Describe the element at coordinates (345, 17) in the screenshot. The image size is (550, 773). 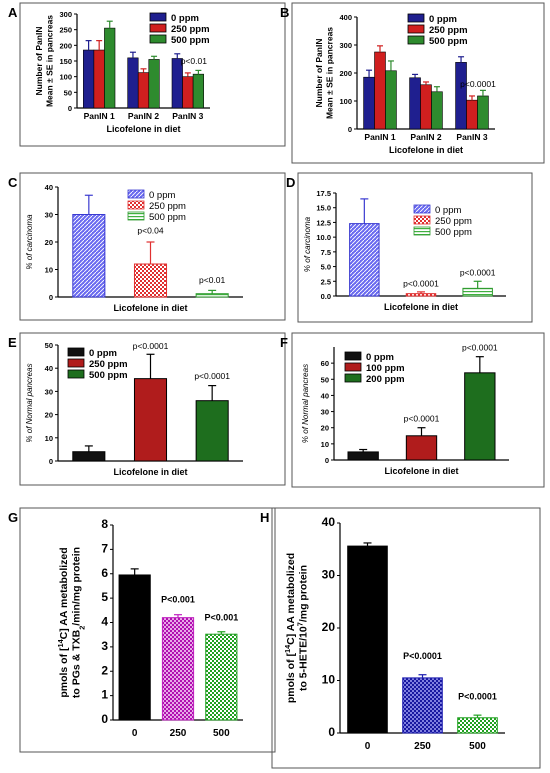
I see `y-tick-label: 400` at that location.